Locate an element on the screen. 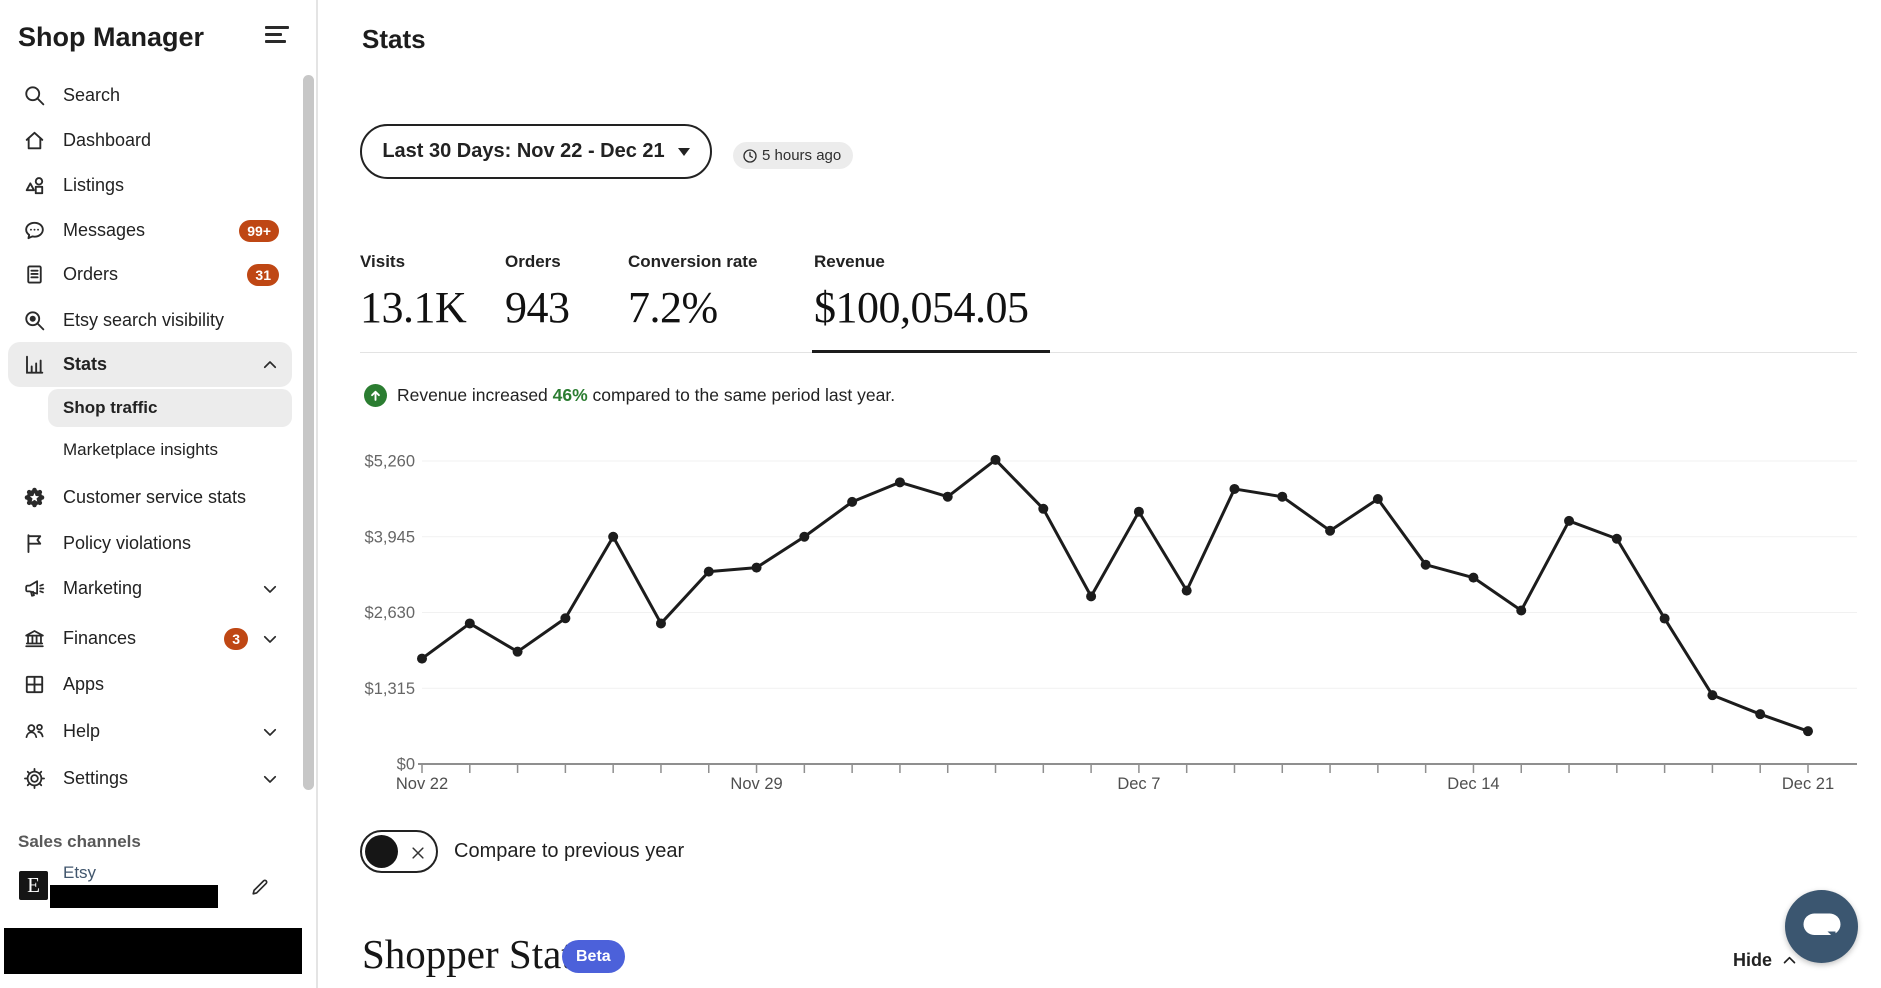 The width and height of the screenshot is (1881, 988). svg-text: $1,315 is located at coordinates (390, 689).